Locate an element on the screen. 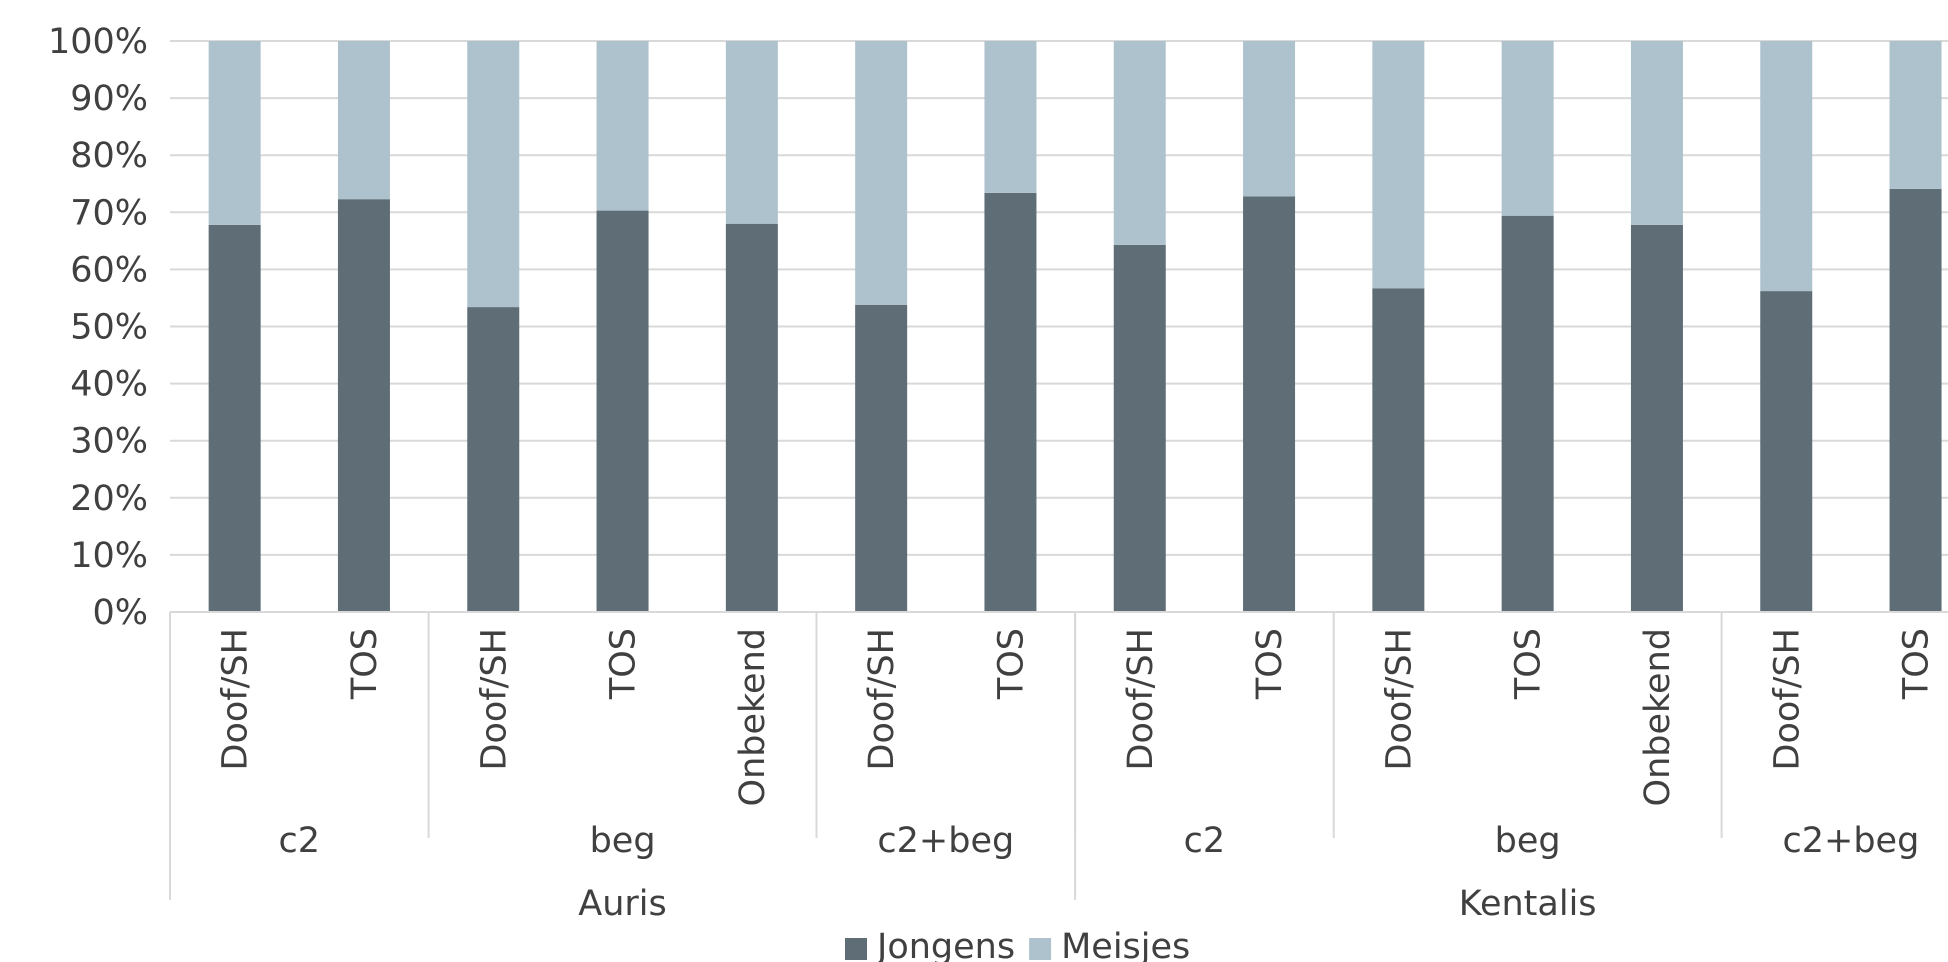 The height and width of the screenshot is (962, 1948). y-tick-label: 100% is located at coordinates (98, 42).